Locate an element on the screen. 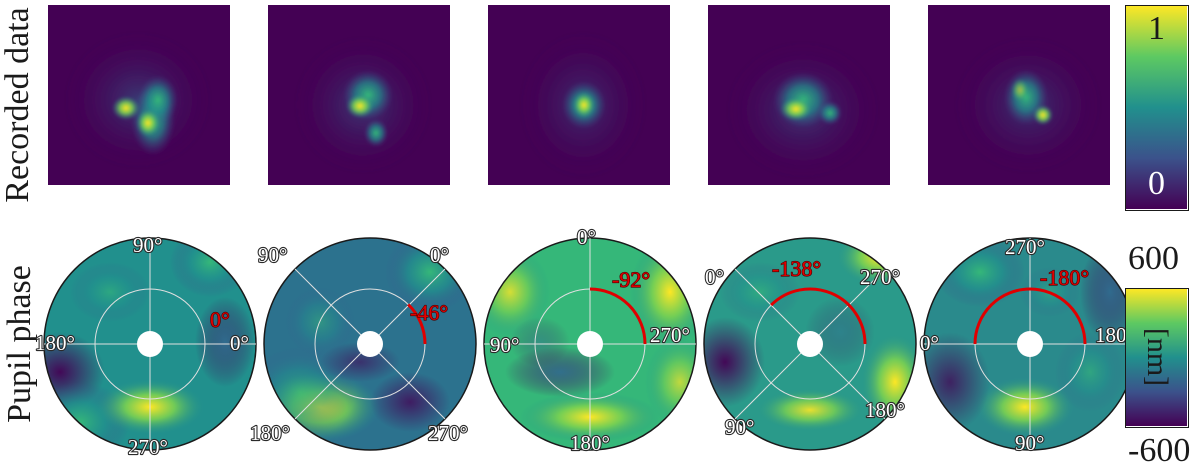  pupil-5-label-top: 270° is located at coordinates (1025, 247).